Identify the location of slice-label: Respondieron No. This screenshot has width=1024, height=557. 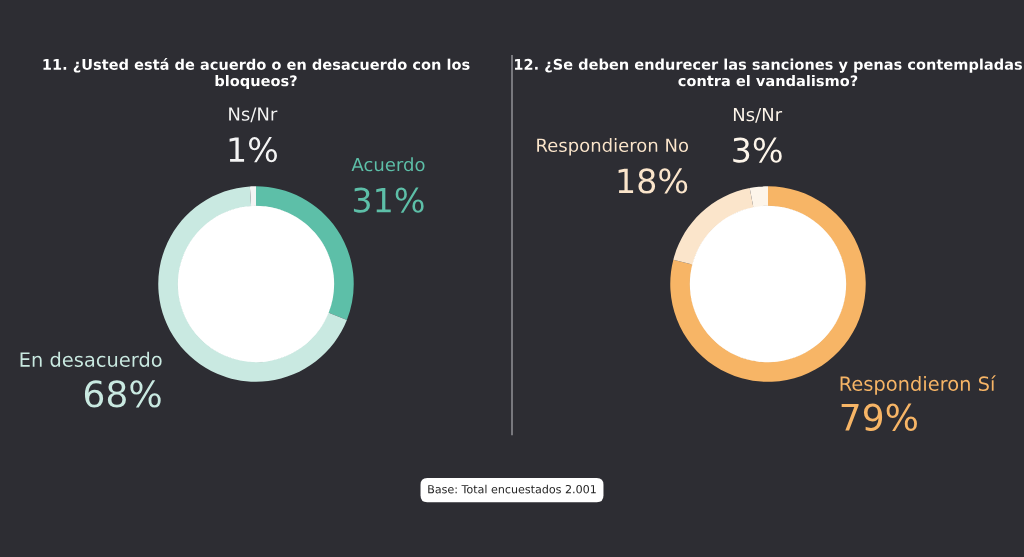
(613, 147).